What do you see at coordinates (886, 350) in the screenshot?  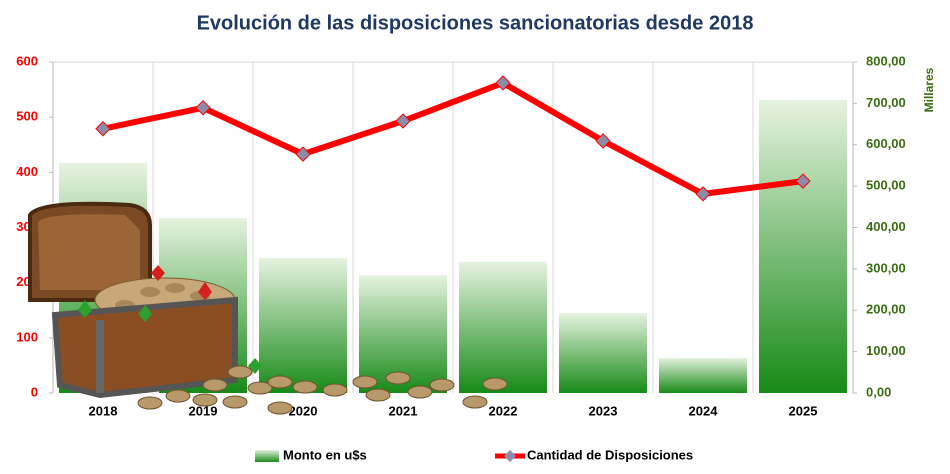 I see `y2-tick-label: 100,00` at bounding box center [886, 350].